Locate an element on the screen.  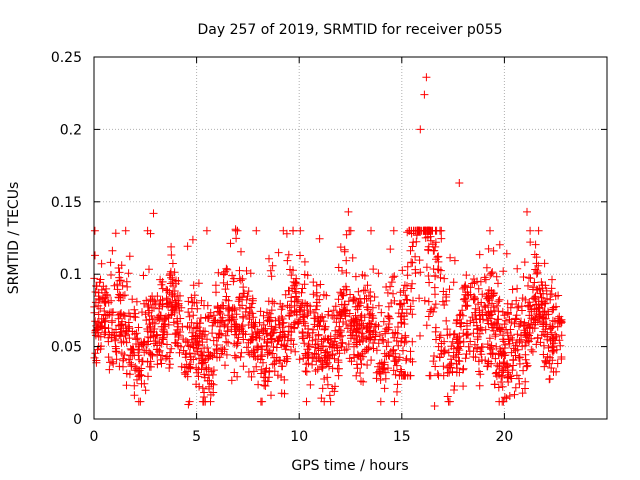
x-tick-label: 20 is located at coordinates (504, 437).